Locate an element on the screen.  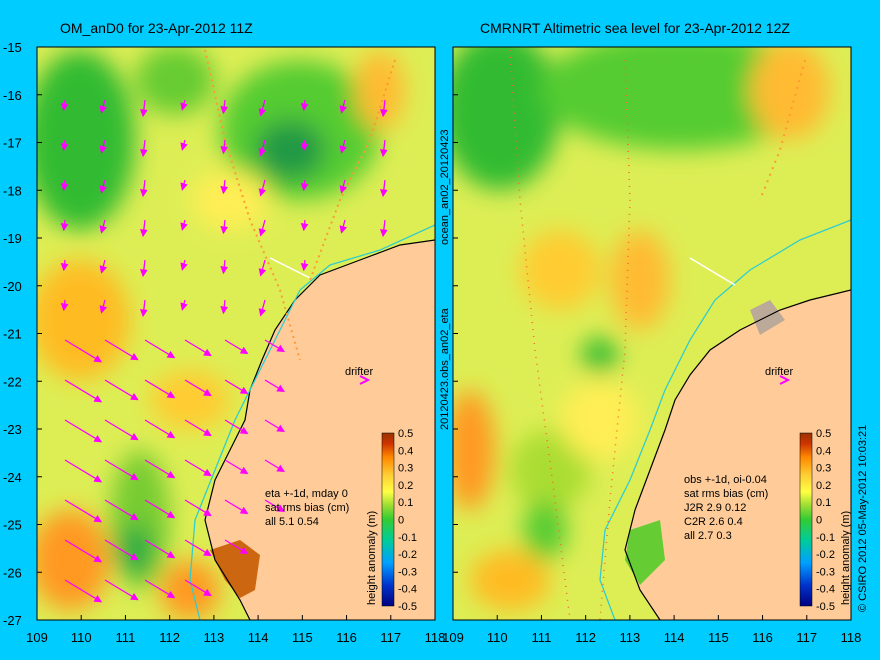
y-tick-label: -26 is located at coordinates (12, 572).